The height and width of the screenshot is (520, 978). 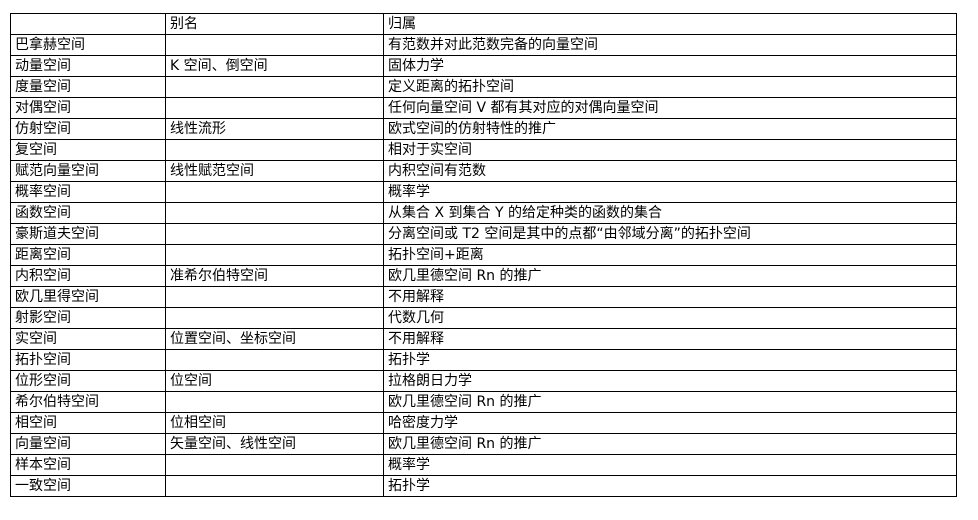 I want to click on space-name-cell: 度量空间, so click(x=88, y=87).